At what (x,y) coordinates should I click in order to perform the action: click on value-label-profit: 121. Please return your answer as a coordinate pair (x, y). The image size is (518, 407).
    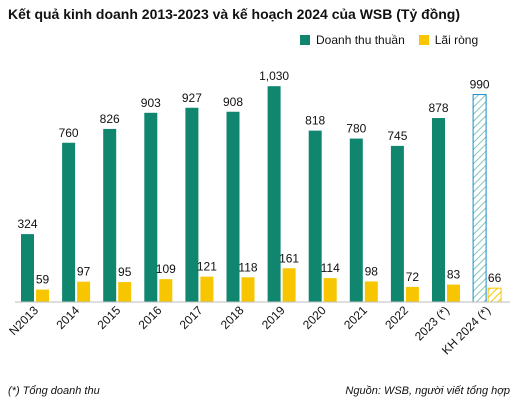
    Looking at the image, I should click on (207, 267).